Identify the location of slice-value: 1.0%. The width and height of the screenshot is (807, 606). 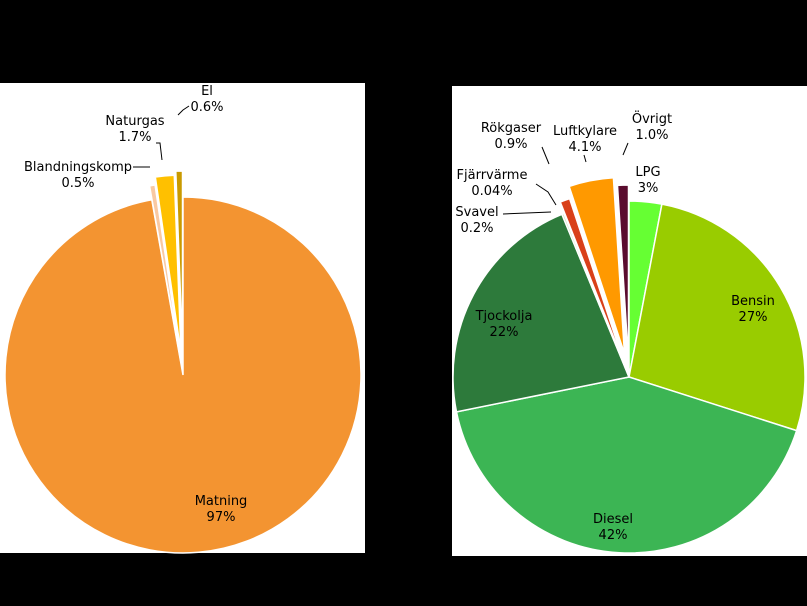
(651, 135).